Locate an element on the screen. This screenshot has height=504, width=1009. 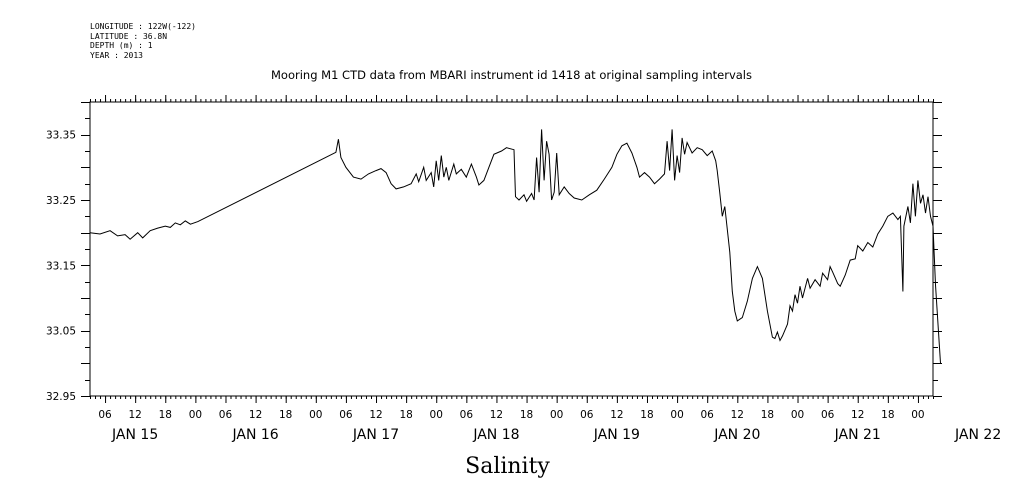
longitude-text: LONGITUDE : 122W(-122) is located at coordinates (143, 26).